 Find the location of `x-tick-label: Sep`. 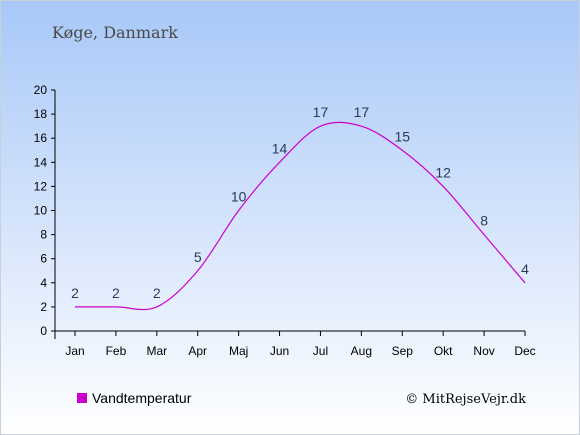

x-tick-label: Sep is located at coordinates (403, 351).